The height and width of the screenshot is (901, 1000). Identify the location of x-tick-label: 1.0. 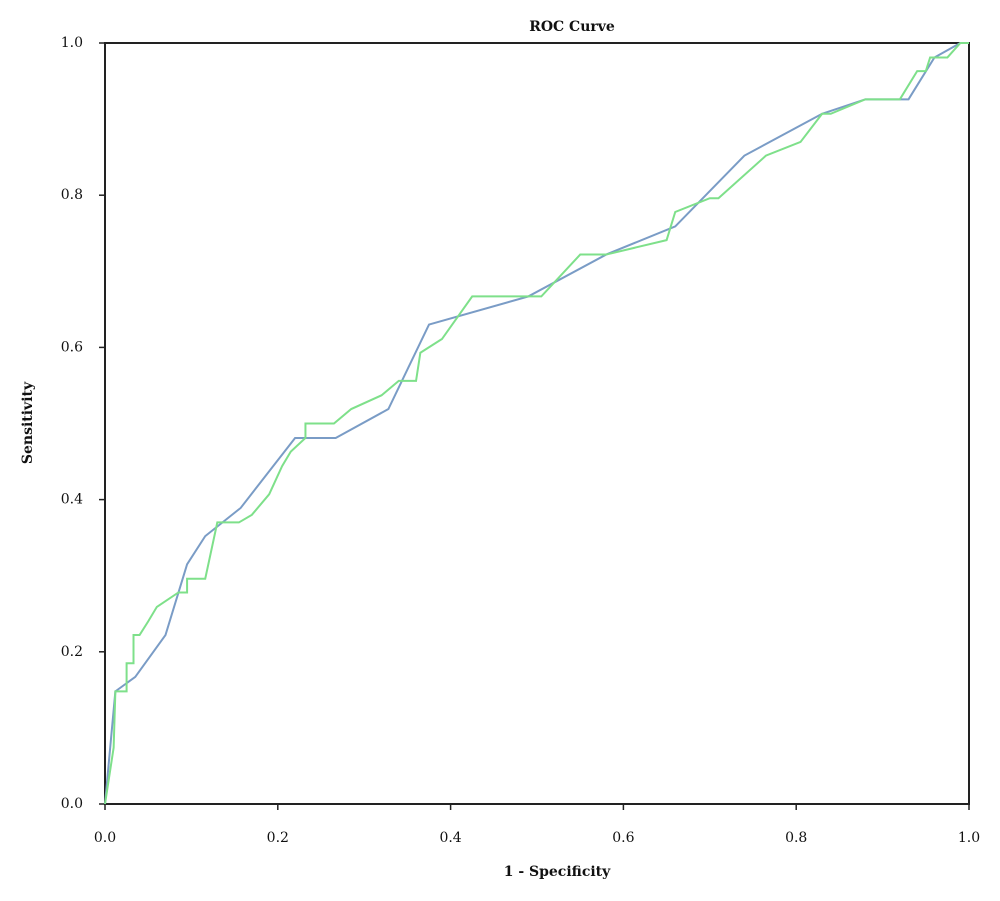
(969, 838).